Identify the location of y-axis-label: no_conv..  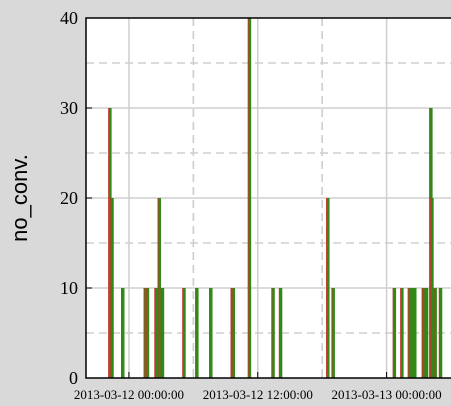
(19, 198).